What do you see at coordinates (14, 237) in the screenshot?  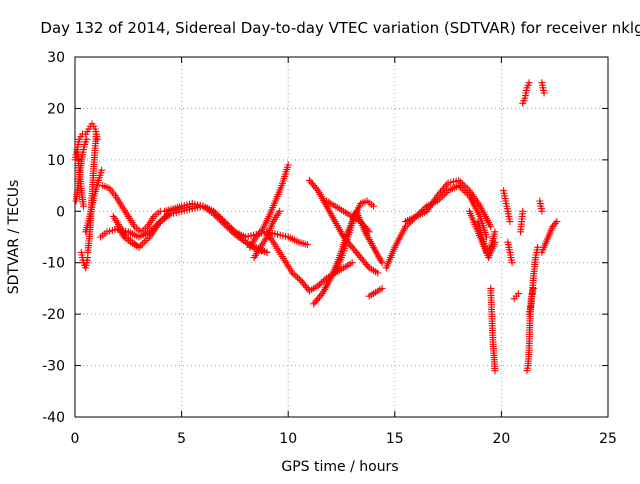 I see `y-axis-label: SDTVAR / TECUs` at bounding box center [14, 237].